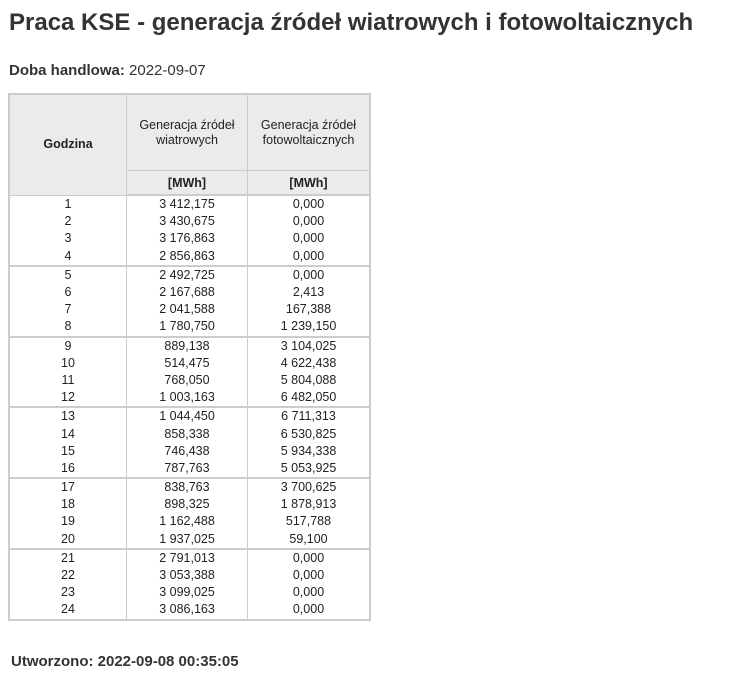 This screenshot has height=681, width=753. What do you see at coordinates (67, 399) in the screenshot?
I see `cell-hour: 12` at bounding box center [67, 399].